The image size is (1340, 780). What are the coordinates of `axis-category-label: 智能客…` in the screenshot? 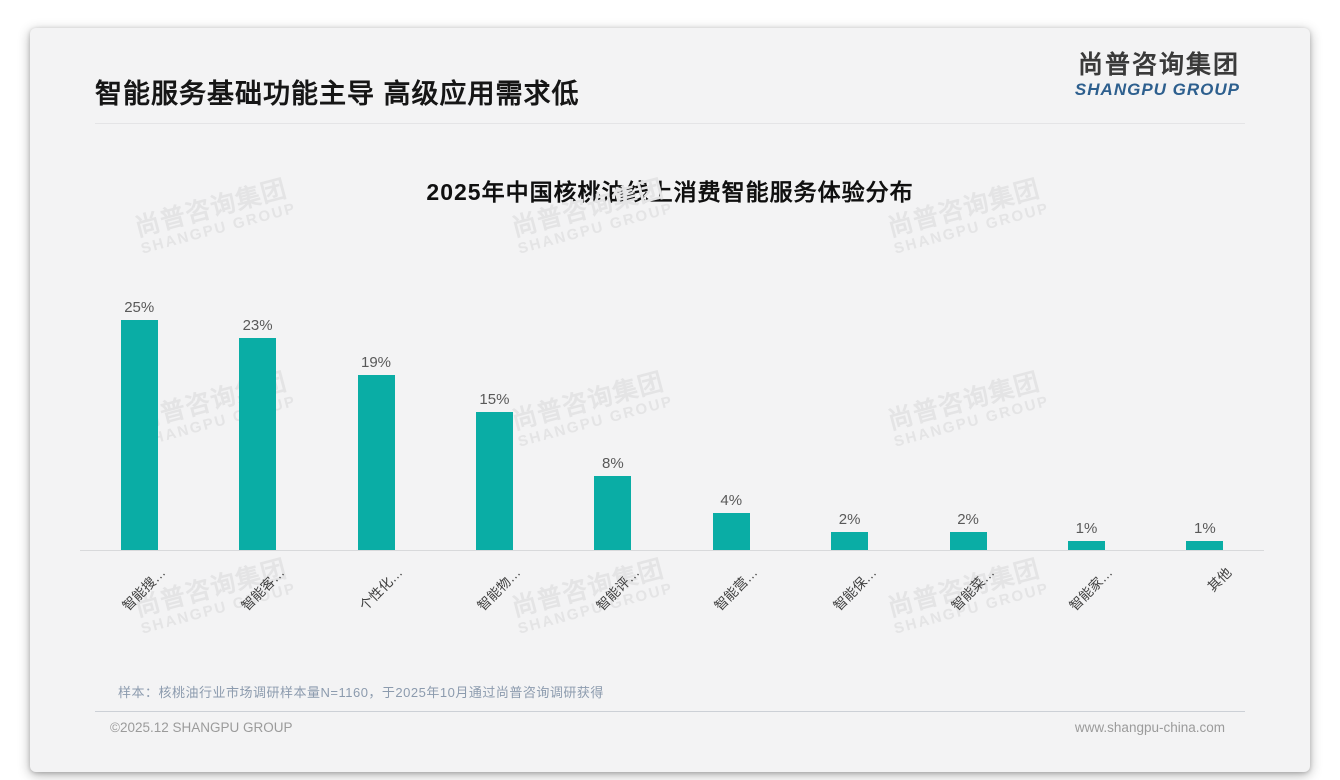 It's located at (263, 589).